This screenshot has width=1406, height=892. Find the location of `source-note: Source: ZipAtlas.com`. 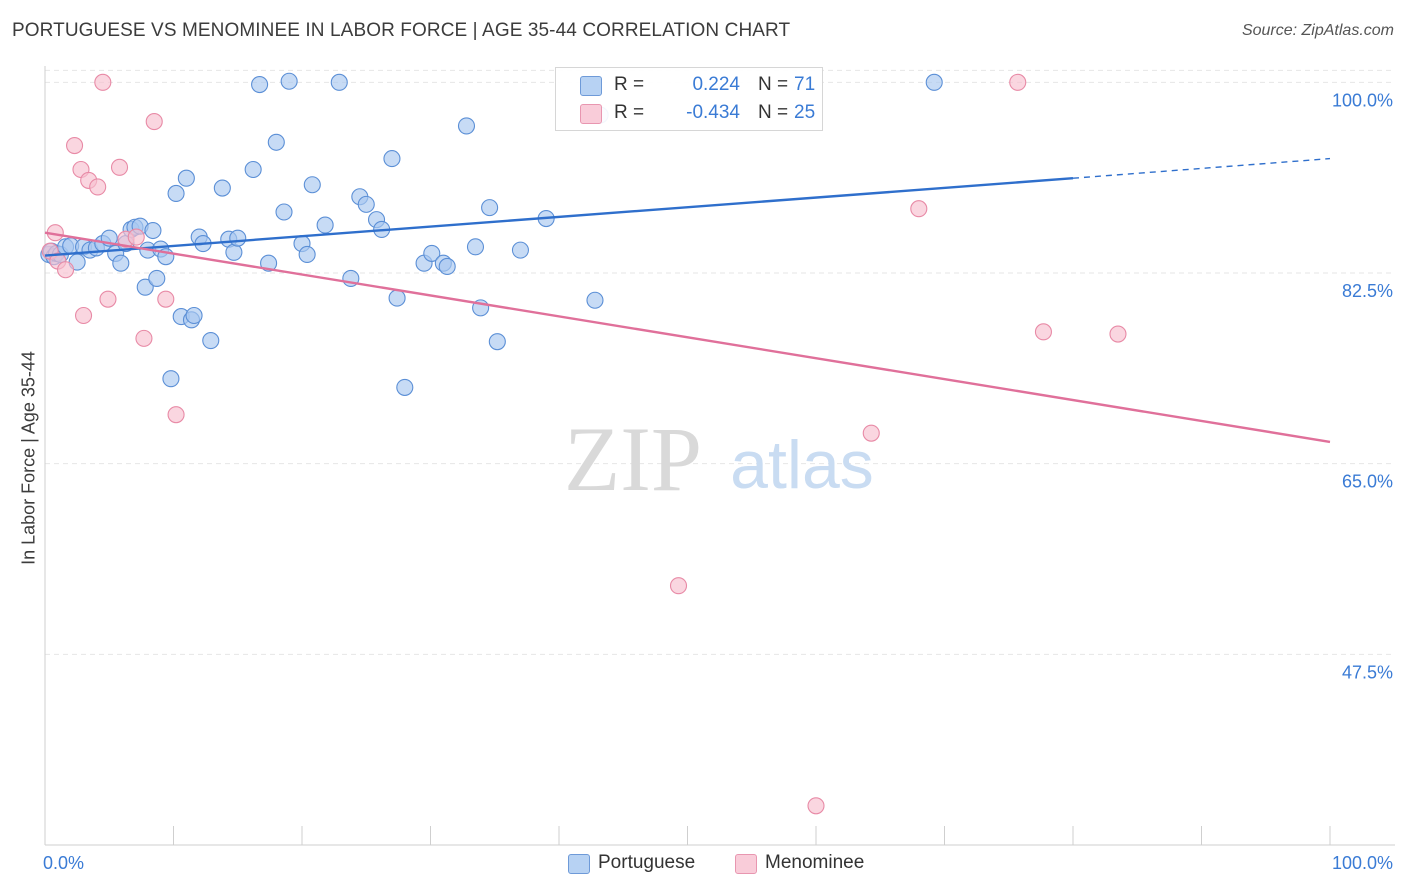

source-note: Source: ZipAtlas.com is located at coordinates (1317, 30).